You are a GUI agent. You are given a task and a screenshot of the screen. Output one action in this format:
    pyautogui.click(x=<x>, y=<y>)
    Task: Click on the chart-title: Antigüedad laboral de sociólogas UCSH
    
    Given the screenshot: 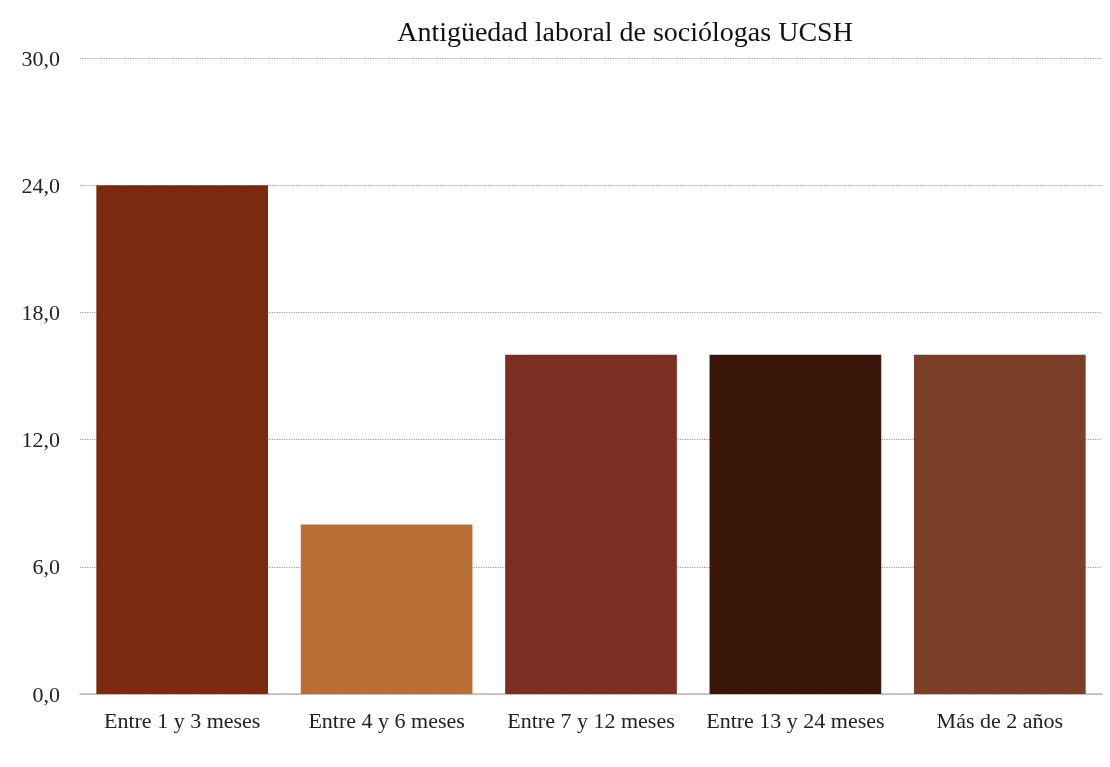 What is the action you would take?
    pyautogui.click(x=625, y=31)
    